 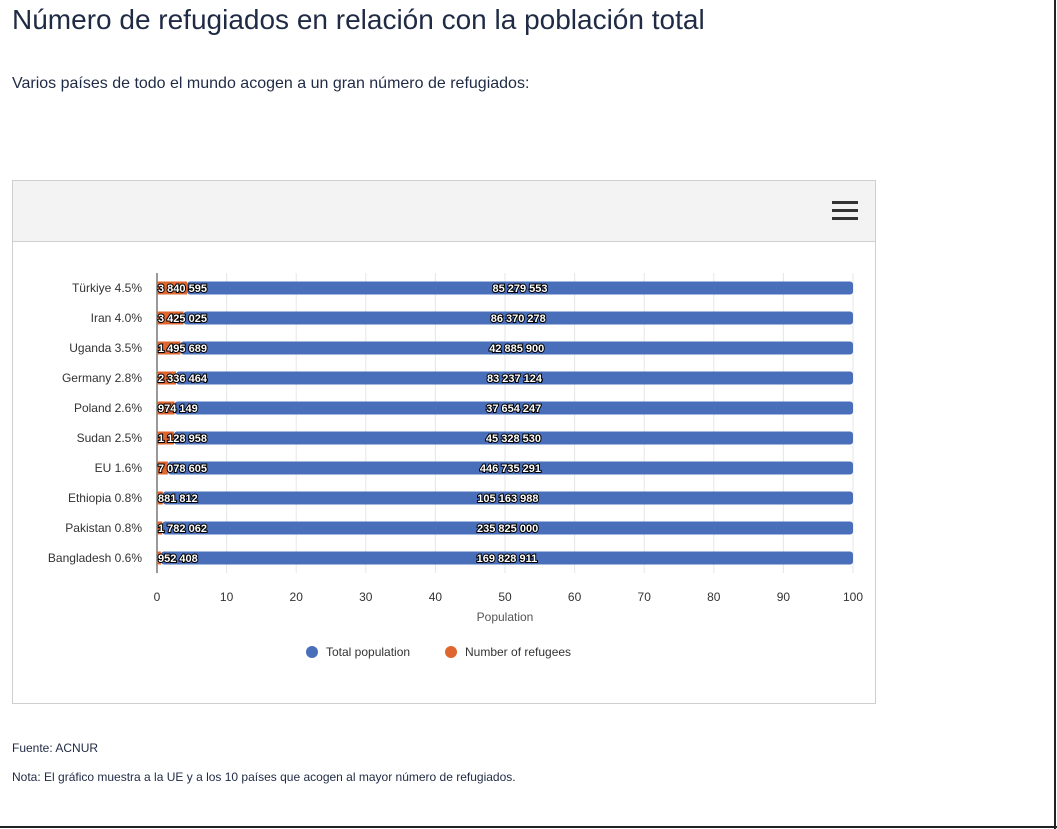 What do you see at coordinates (105, 498) in the screenshot?
I see `category-label: Ethiopia 0.8%` at bounding box center [105, 498].